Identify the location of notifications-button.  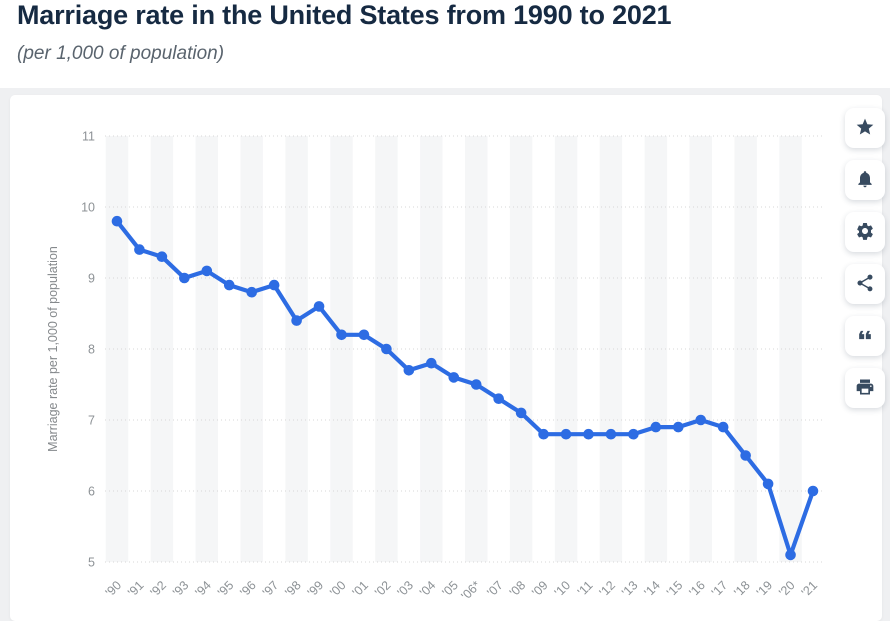
(865, 180).